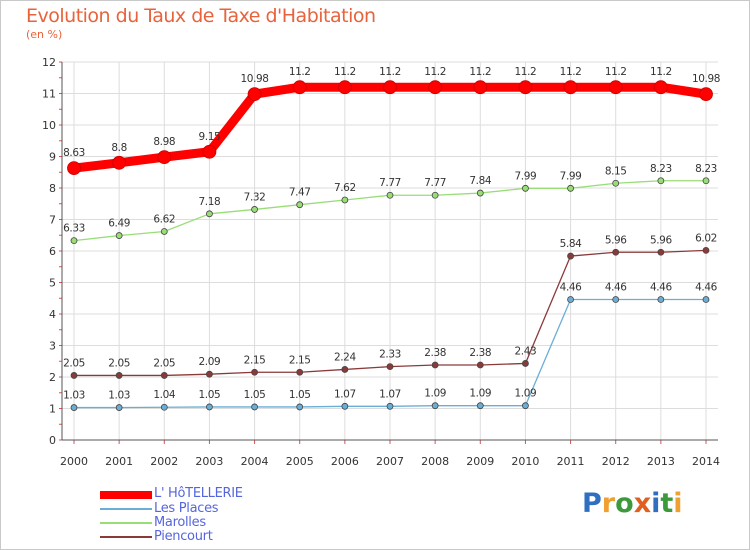  Describe the element at coordinates (74, 363) in the screenshot. I see `data-label-piencourt-2000: 2.05` at that location.